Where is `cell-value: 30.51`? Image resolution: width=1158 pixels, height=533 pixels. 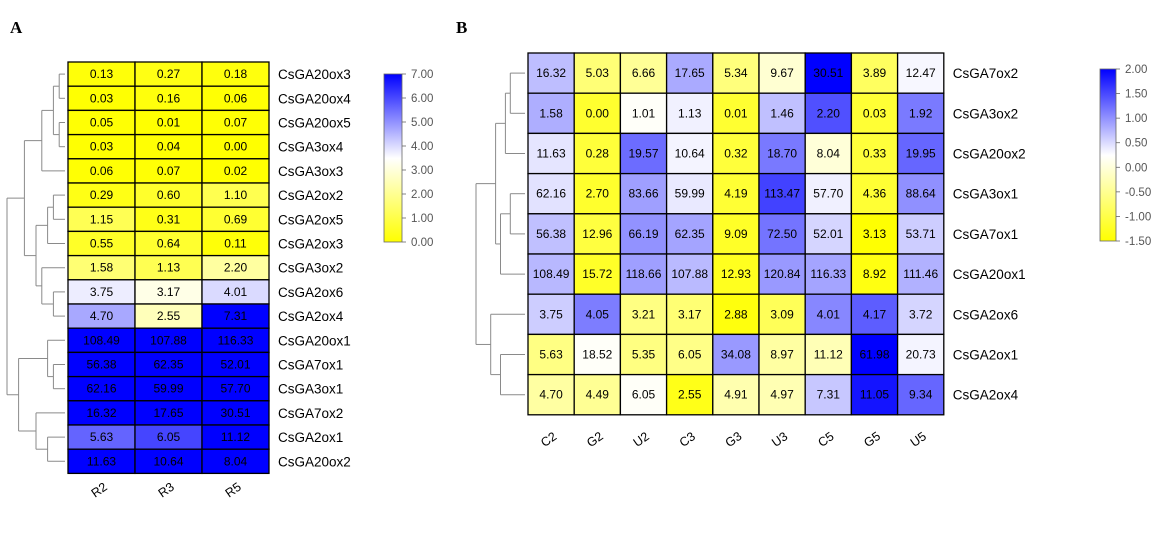 cell-value: 30.51 is located at coordinates (828, 73).